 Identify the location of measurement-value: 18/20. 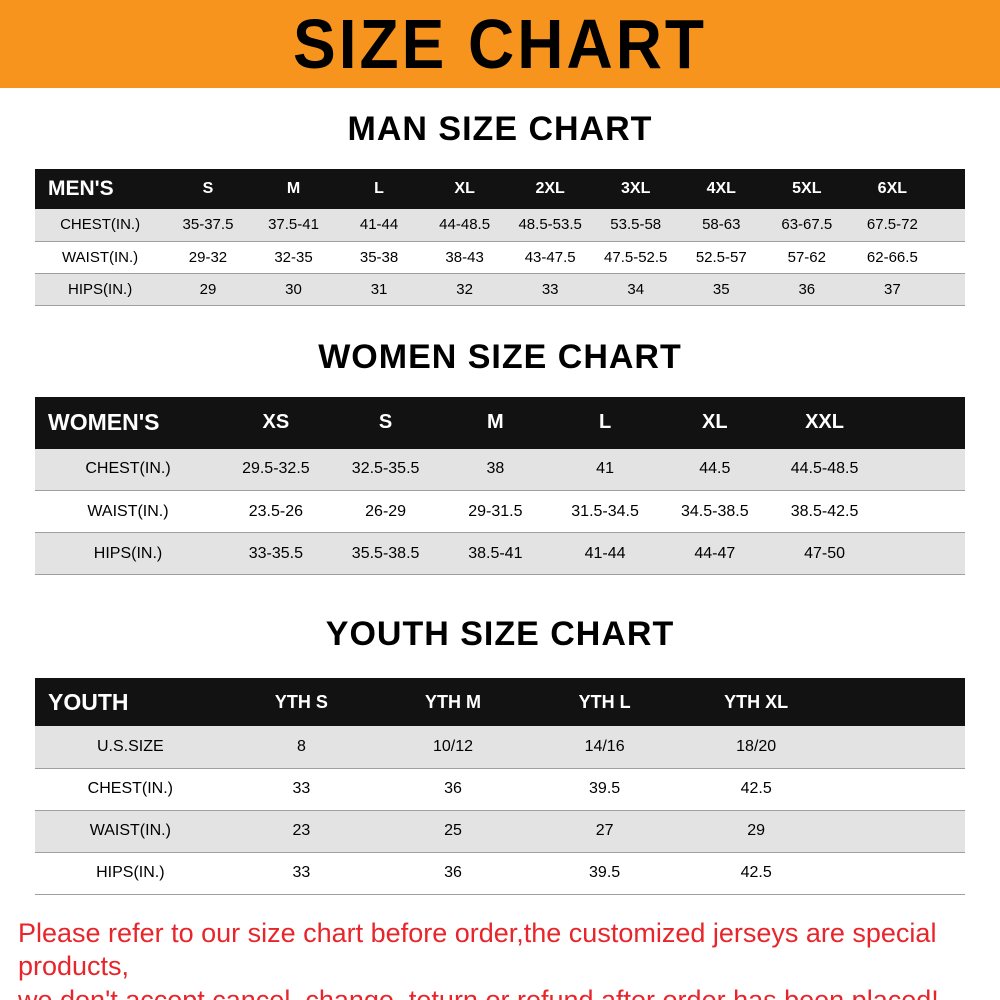
(756, 747).